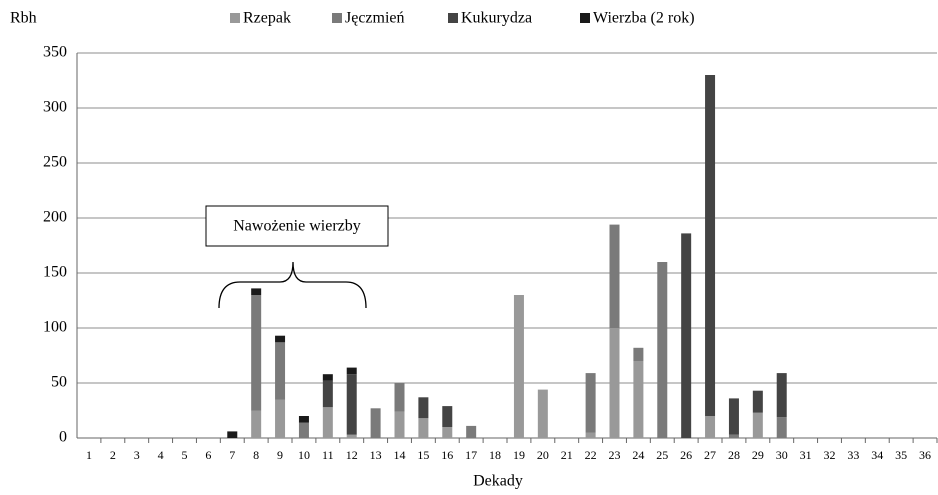 The image size is (938, 495). What do you see at coordinates (137, 455) in the screenshot?
I see `x-tick-label: 3` at bounding box center [137, 455].